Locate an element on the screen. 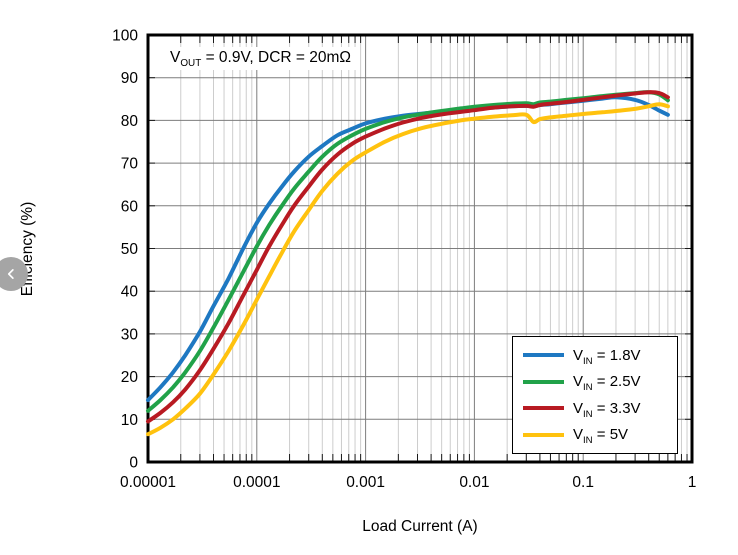 This screenshot has width=738, height=555. y-tick-label: 20 is located at coordinates (130, 377).